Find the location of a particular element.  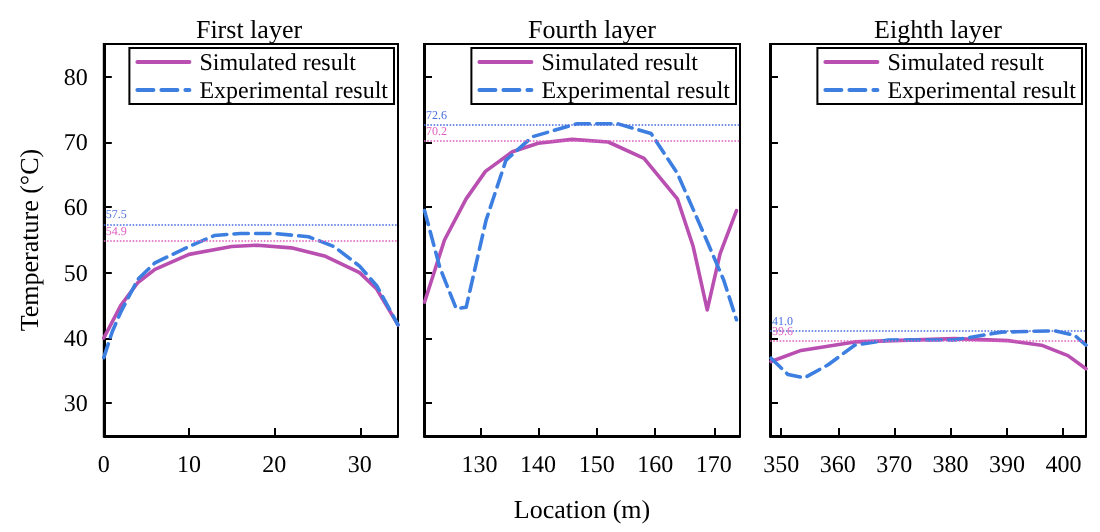

x-tick-label: 390 is located at coordinates (1007, 464).